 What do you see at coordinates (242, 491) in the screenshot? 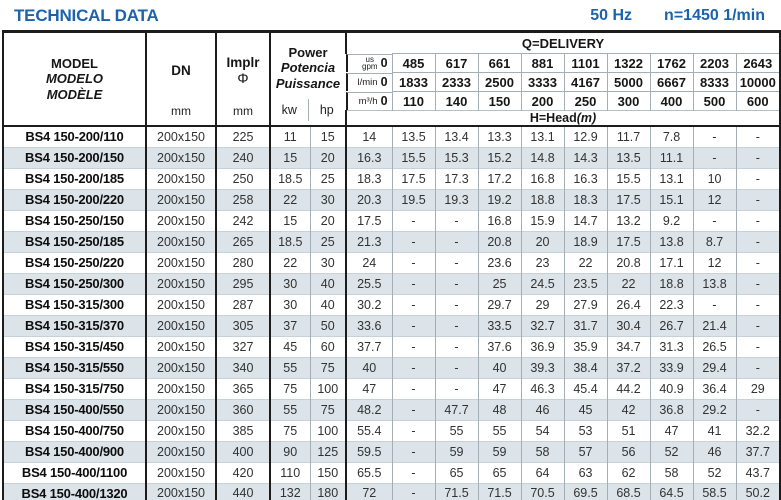
I see `cell-impeller: 440` at bounding box center [242, 491].